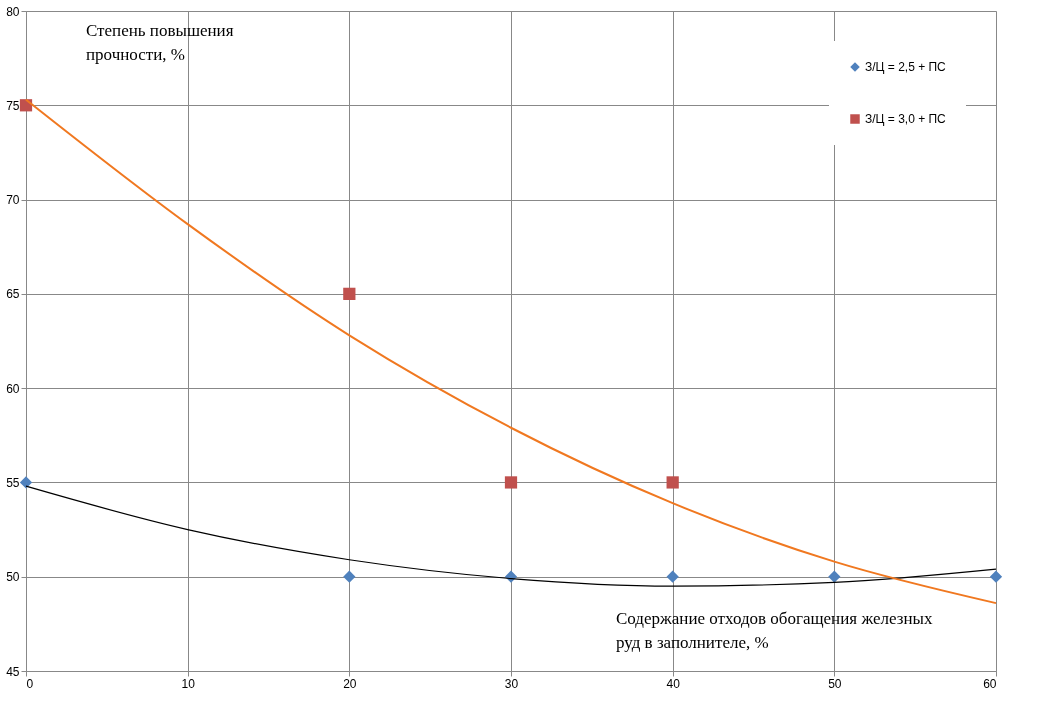  I want to click on x-tick-label: 50, so click(835, 683).